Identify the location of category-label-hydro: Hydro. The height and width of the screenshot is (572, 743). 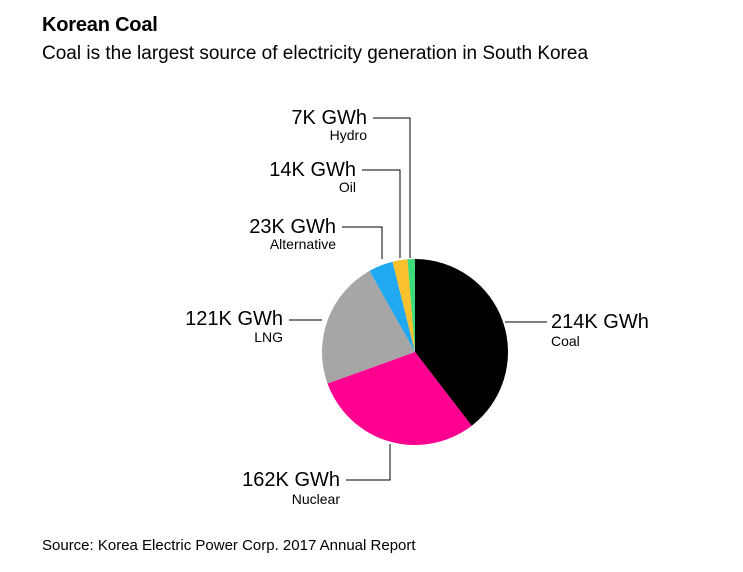
(349, 135).